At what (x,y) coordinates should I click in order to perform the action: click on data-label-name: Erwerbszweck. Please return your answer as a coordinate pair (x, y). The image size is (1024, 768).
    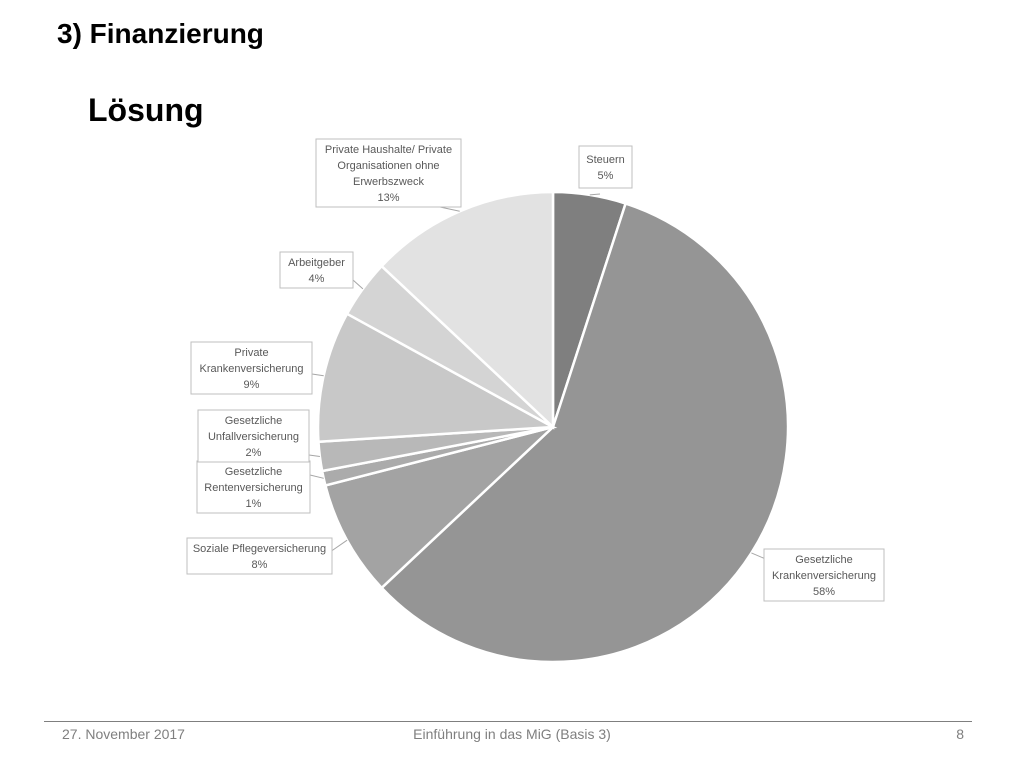
    Looking at the image, I should click on (388, 182).